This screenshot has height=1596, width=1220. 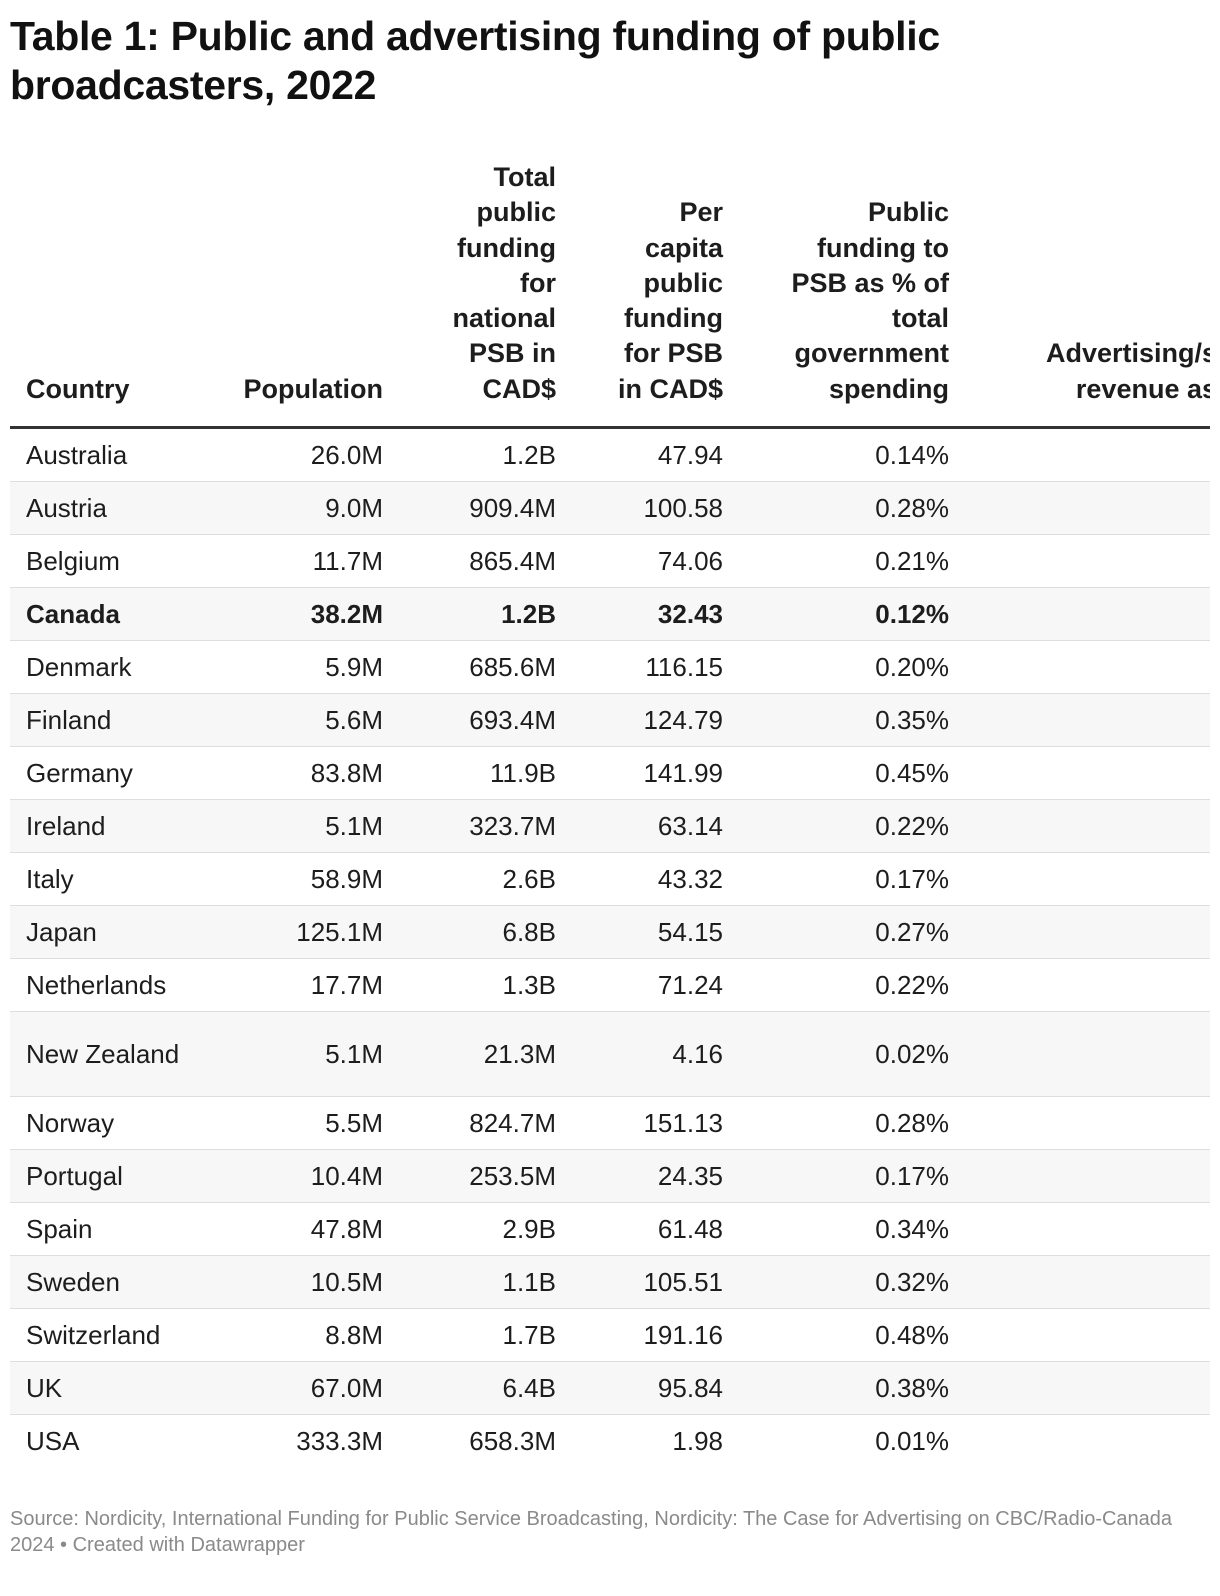 I want to click on cell-per-capita: 47.94, so click(x=639, y=455).